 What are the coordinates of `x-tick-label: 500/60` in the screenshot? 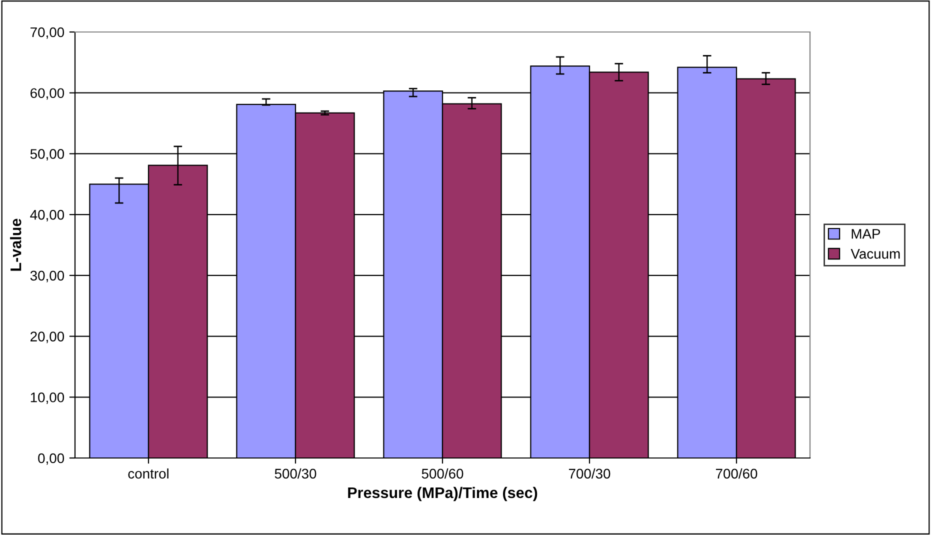 It's located at (443, 473).